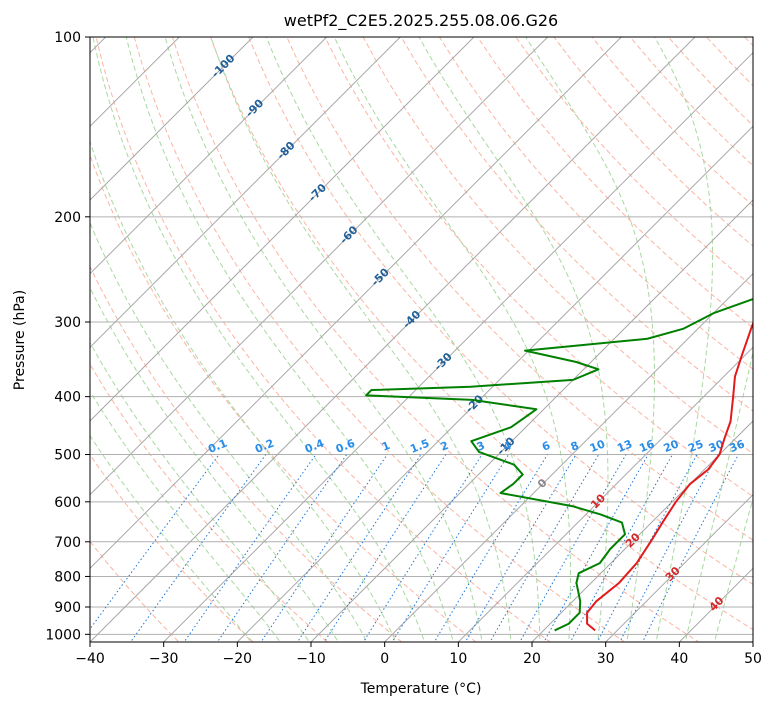 This screenshot has height=708, width=775. I want to click on x-tick-label: −40, so click(90, 659).